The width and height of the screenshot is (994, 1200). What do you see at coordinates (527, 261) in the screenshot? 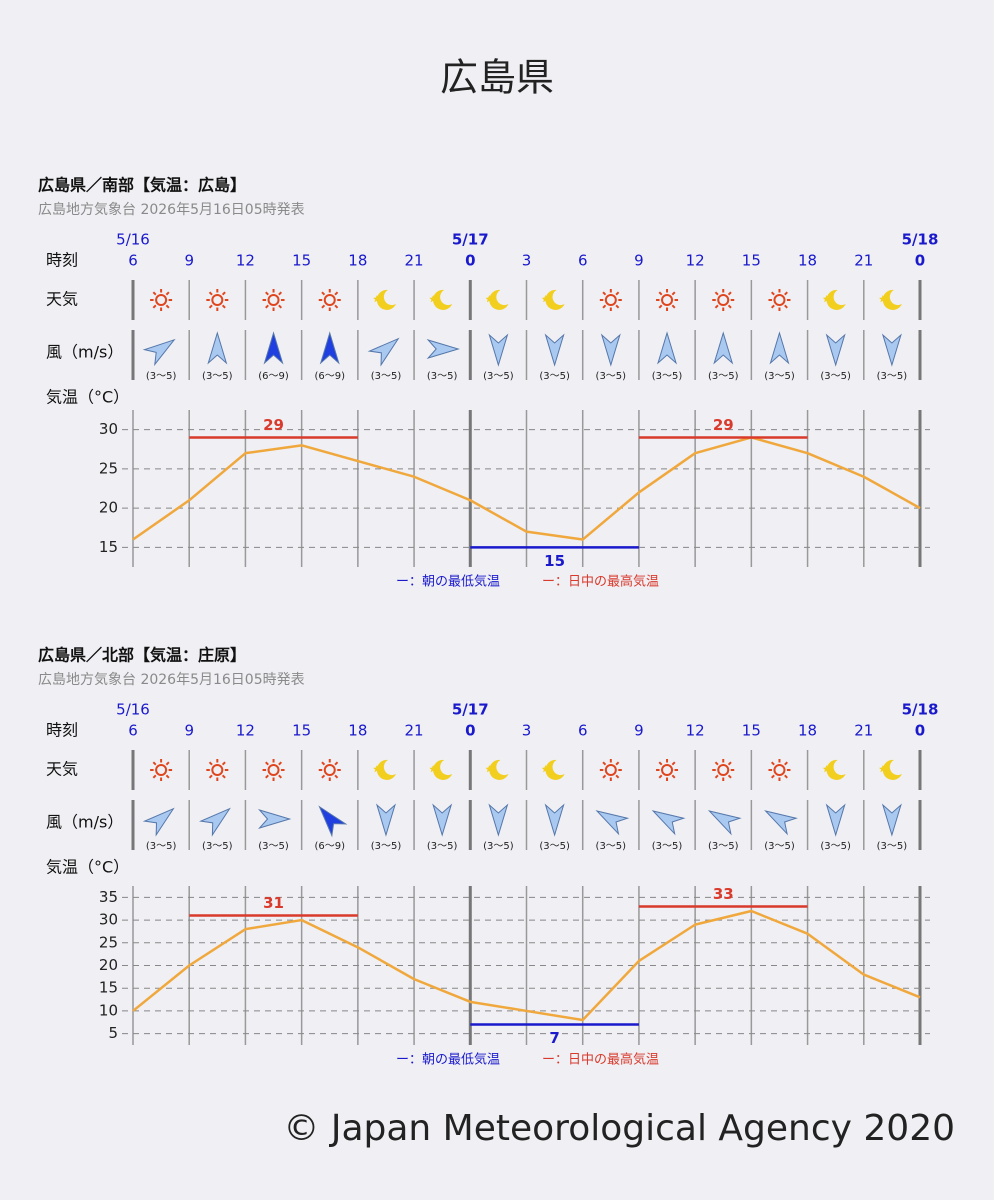
I see `hour-label: 3` at bounding box center [527, 261].